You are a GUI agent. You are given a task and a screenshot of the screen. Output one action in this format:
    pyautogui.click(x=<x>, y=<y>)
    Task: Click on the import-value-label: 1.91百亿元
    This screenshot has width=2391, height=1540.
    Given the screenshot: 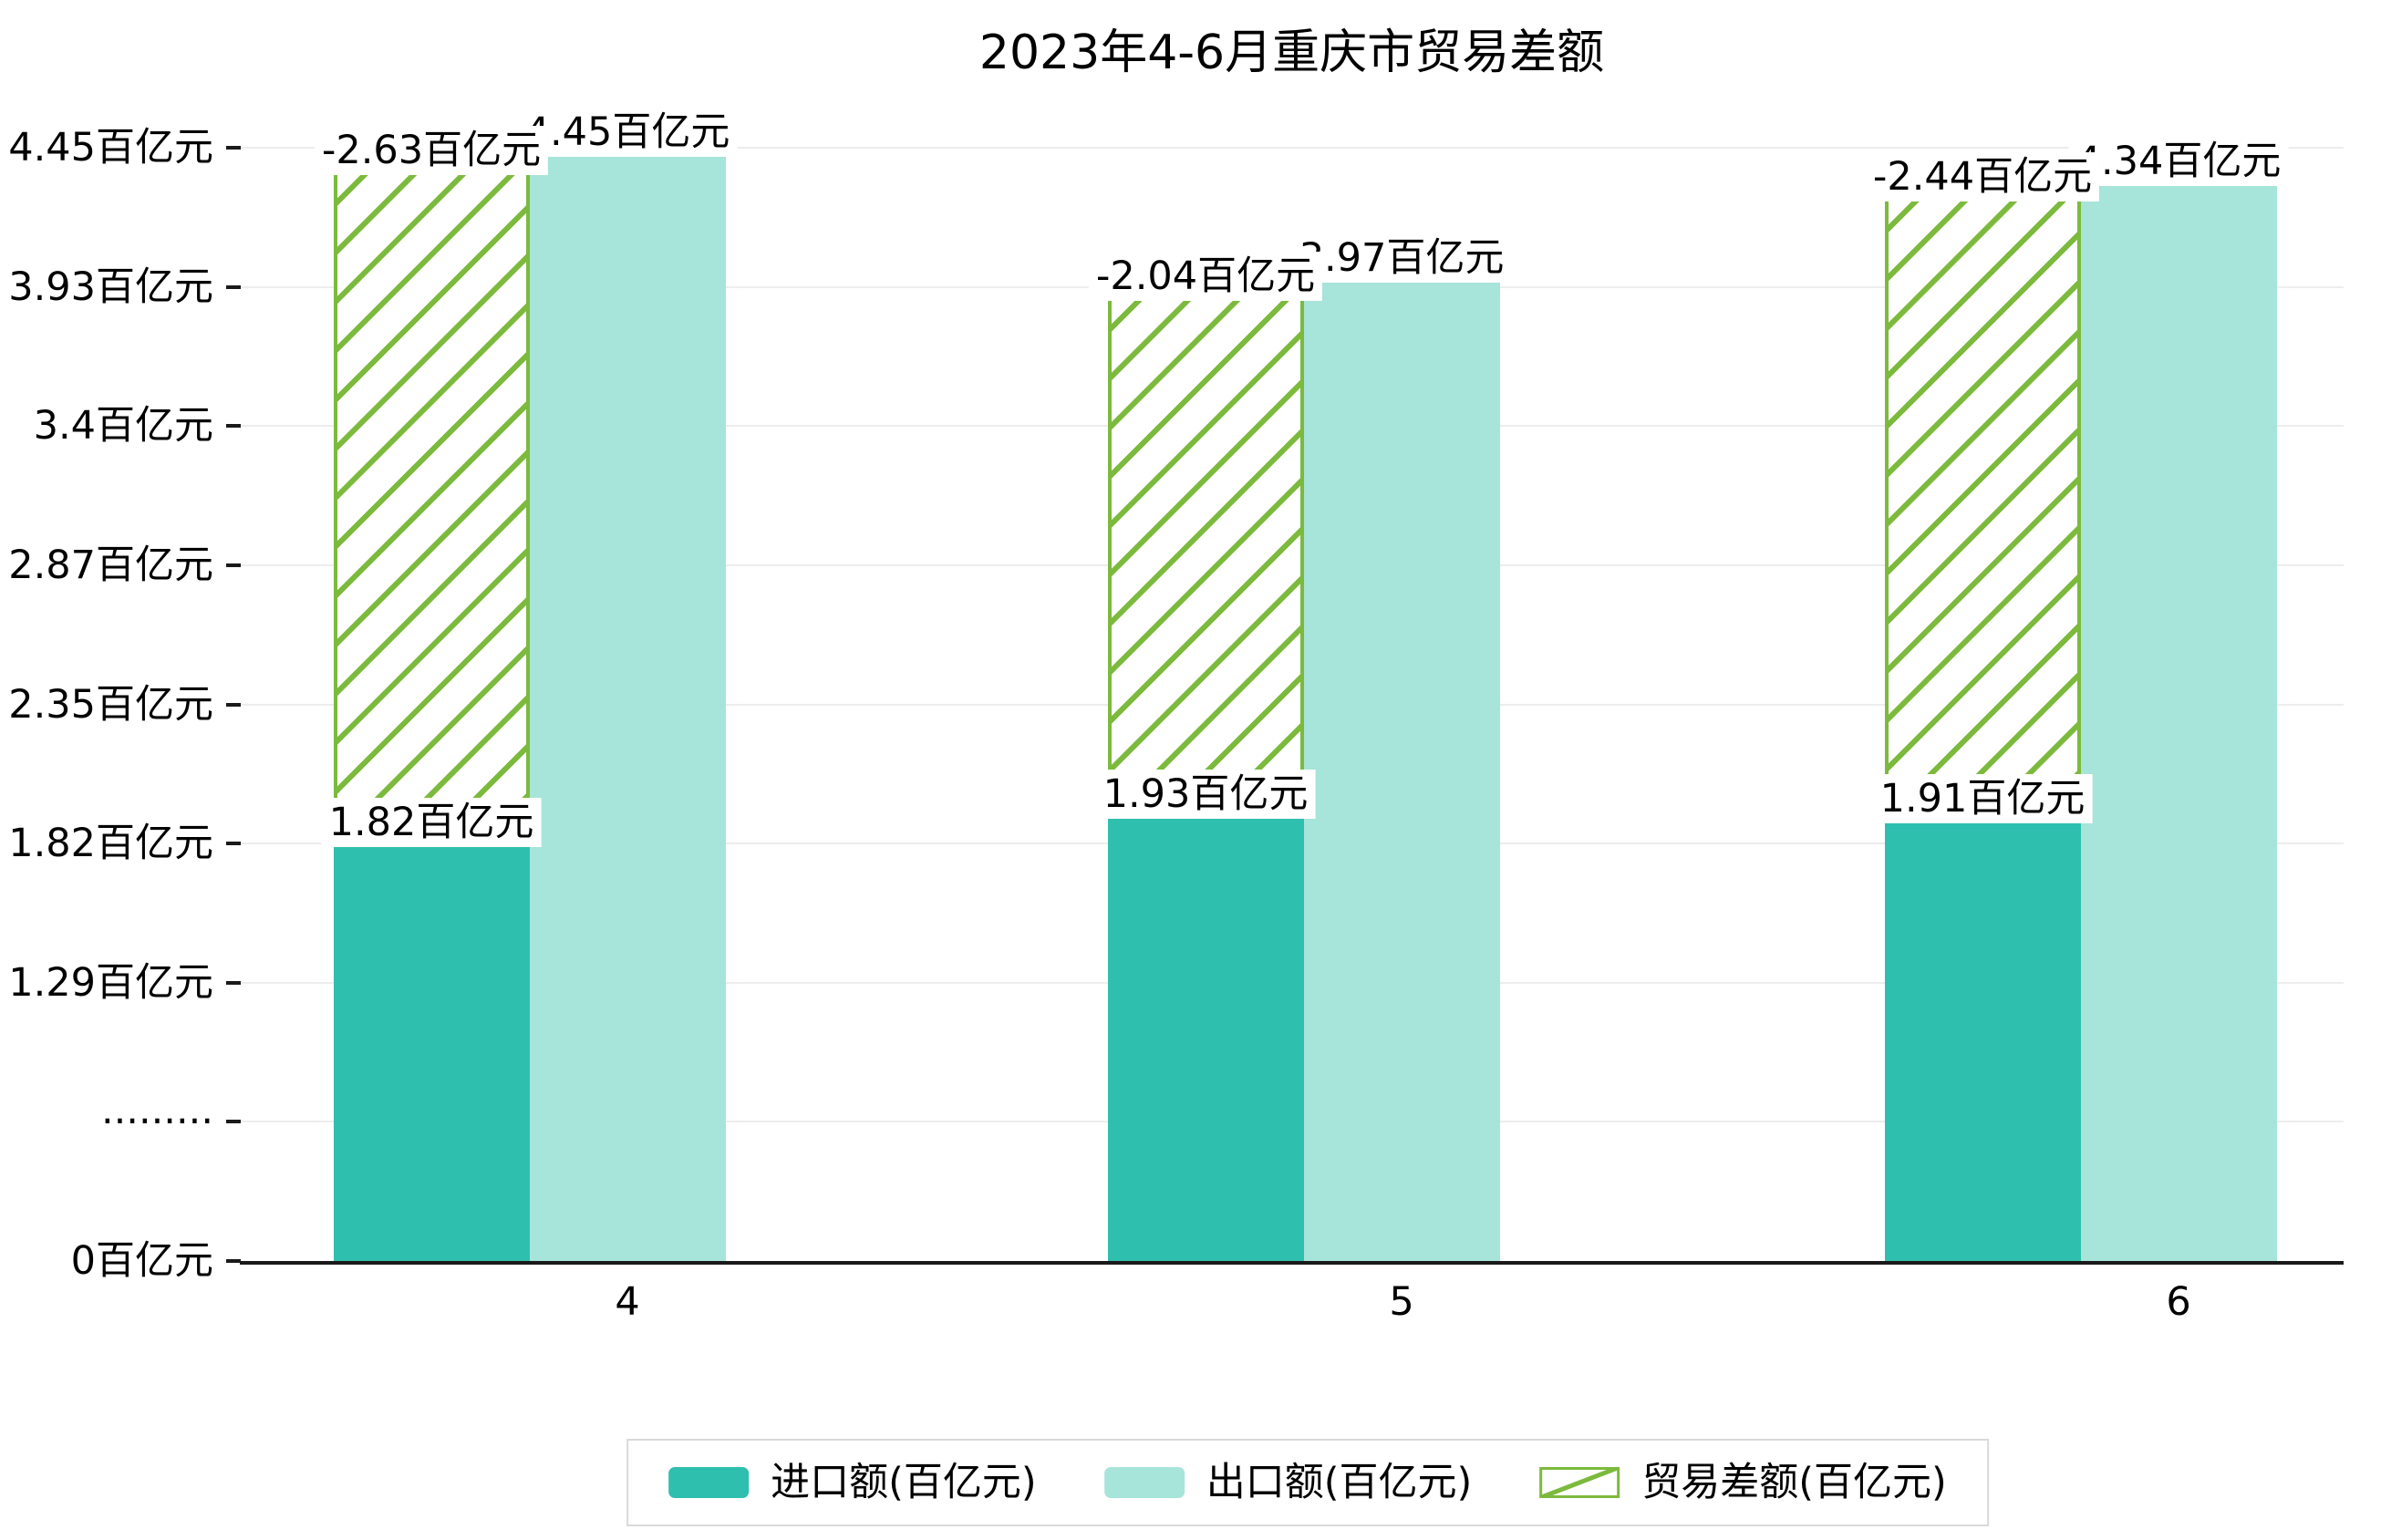 What is the action you would take?
    pyautogui.click(x=1982, y=799)
    